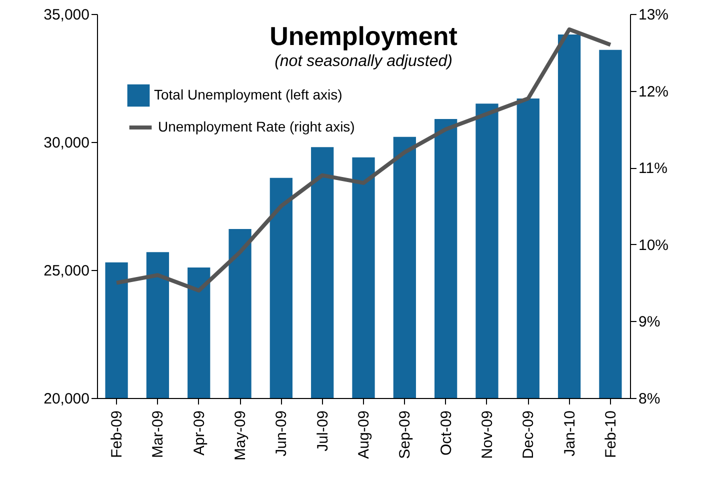 The image size is (707, 482). I want to click on y2-tick-label: 11%, so click(653, 169).